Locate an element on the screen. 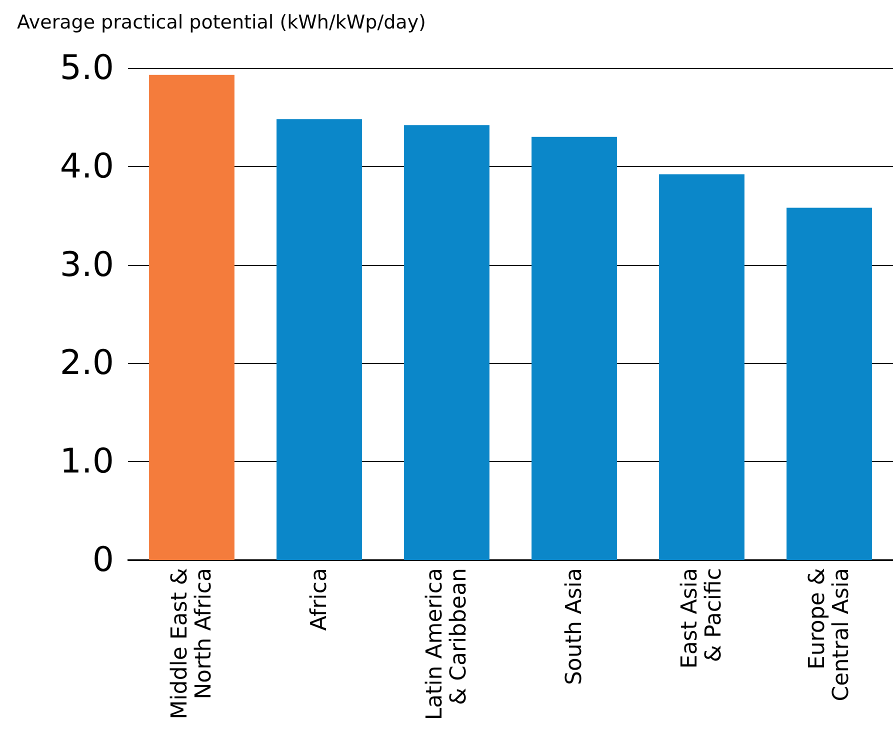 The width and height of the screenshot is (893, 746). y-tick-label: 3.0 is located at coordinates (87, 264).